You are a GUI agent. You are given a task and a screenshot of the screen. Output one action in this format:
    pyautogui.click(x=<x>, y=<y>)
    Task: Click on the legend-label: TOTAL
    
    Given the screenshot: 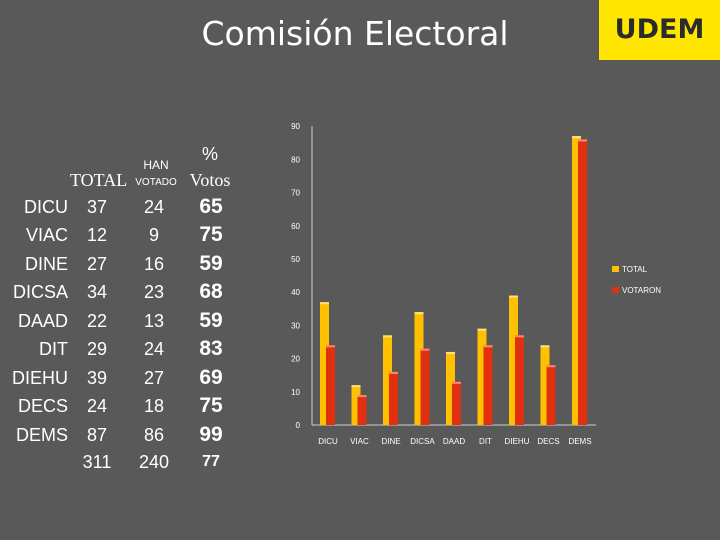 What is the action you would take?
    pyautogui.click(x=635, y=269)
    